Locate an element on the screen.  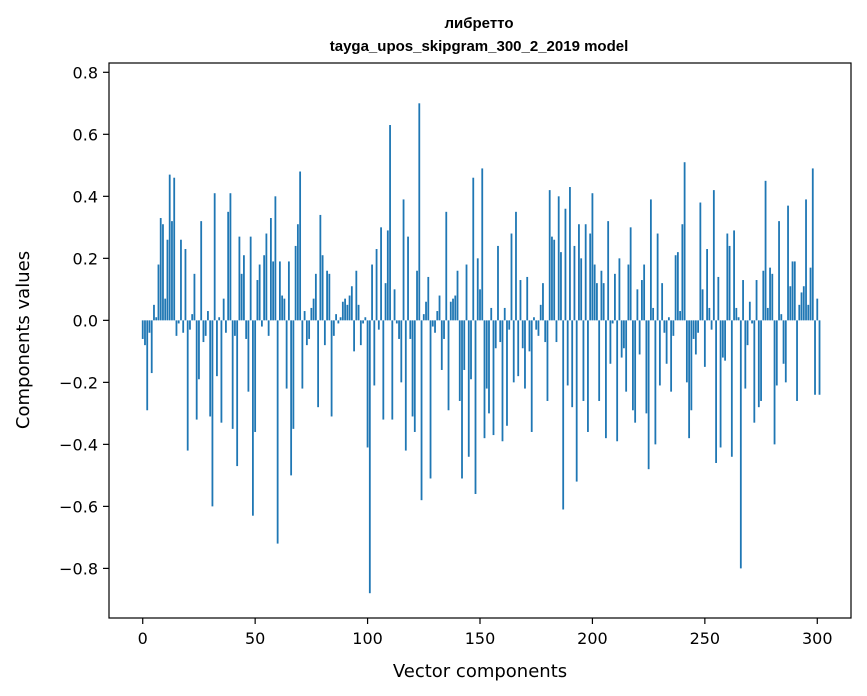
y-tick-label: −0.6 is located at coordinates (78, 506).